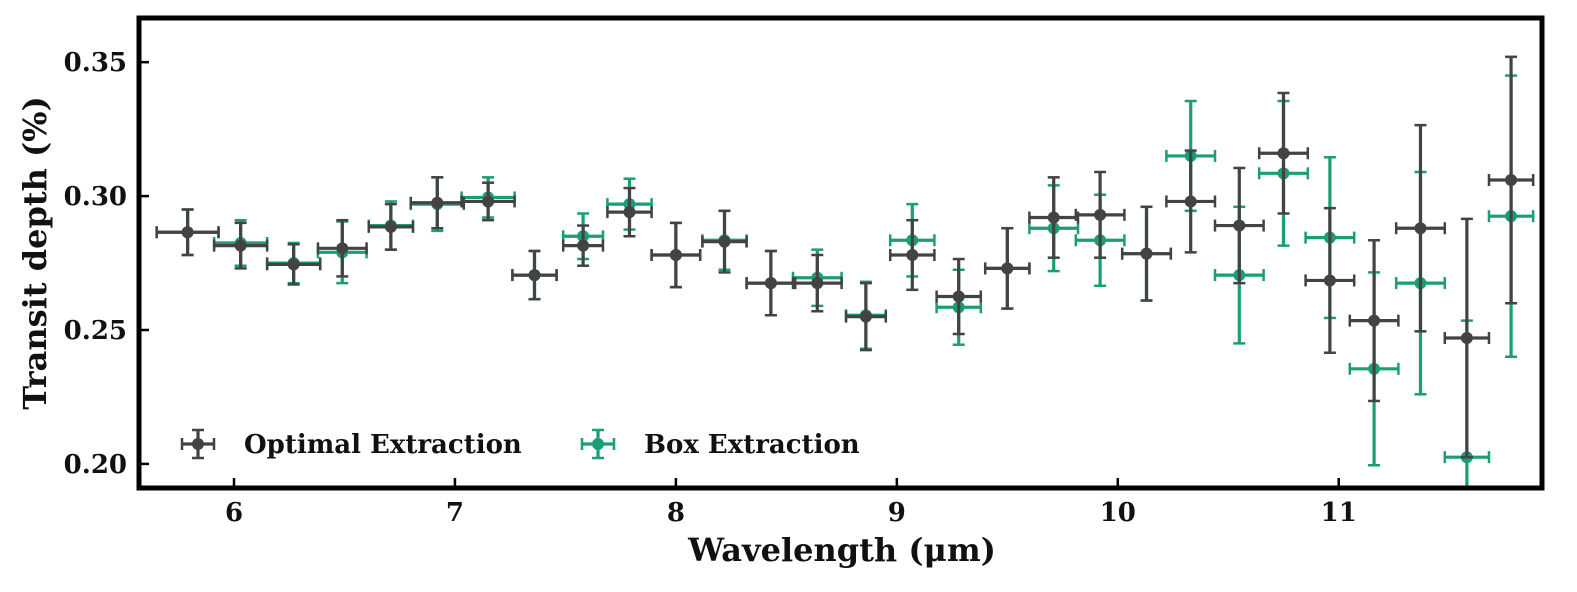 This screenshot has height=592, width=1577. I want to click on x-tick-label: 6, so click(234, 513).